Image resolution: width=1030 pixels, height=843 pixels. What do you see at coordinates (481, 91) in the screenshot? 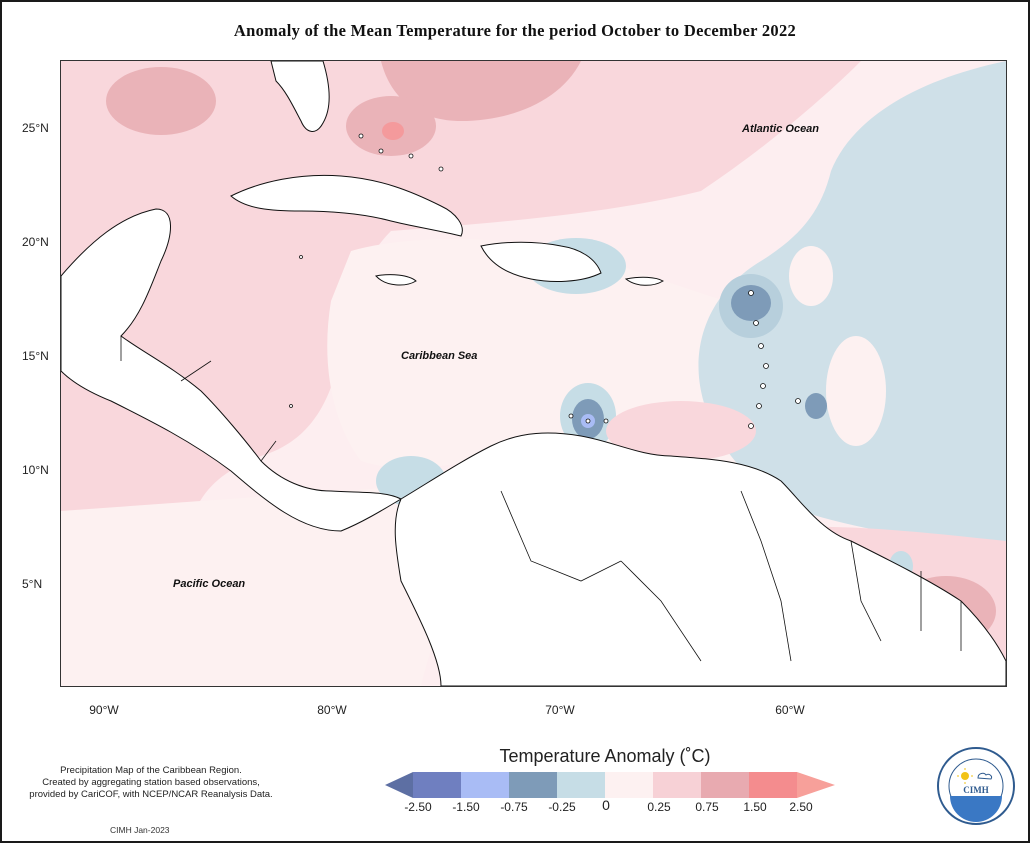
I see `anomaly-zone-rose-north` at bounding box center [481, 91].